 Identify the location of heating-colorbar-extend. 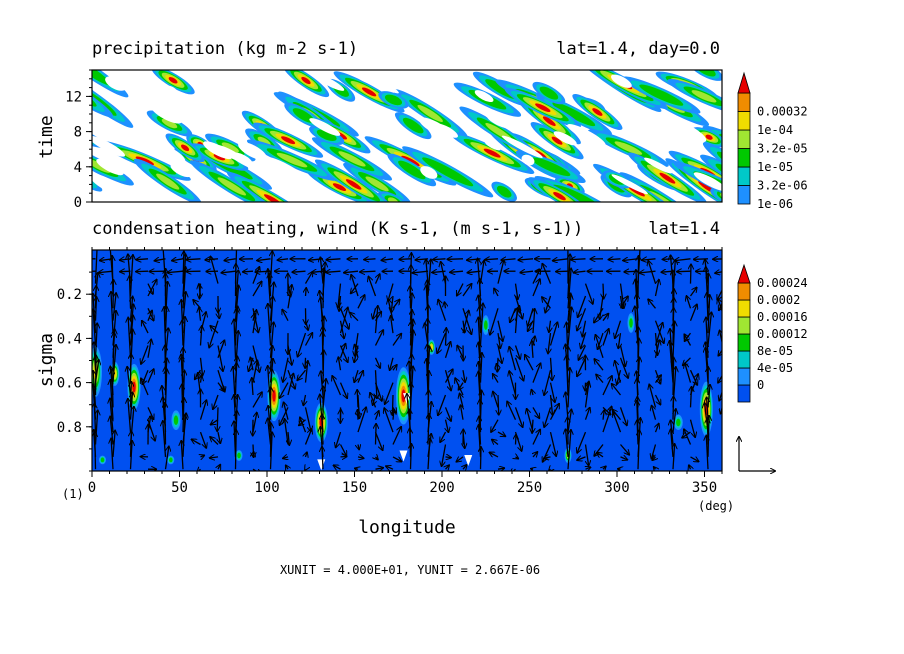
(744, 273).